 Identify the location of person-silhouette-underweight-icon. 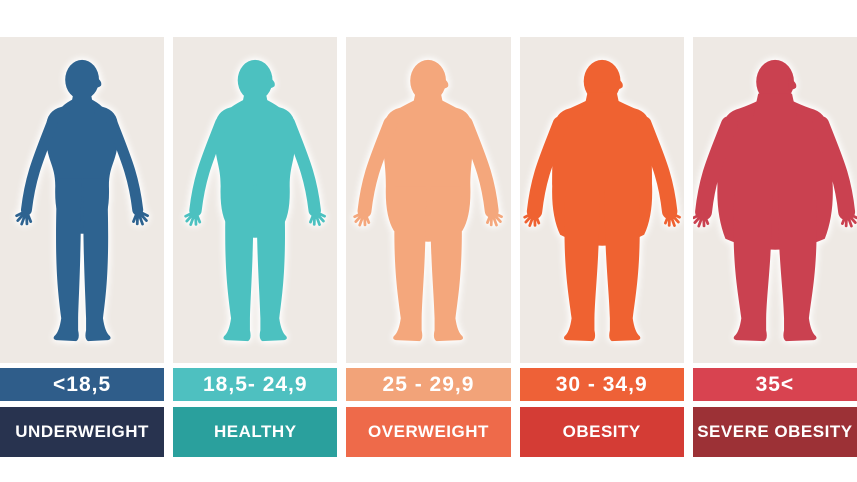
(82, 200).